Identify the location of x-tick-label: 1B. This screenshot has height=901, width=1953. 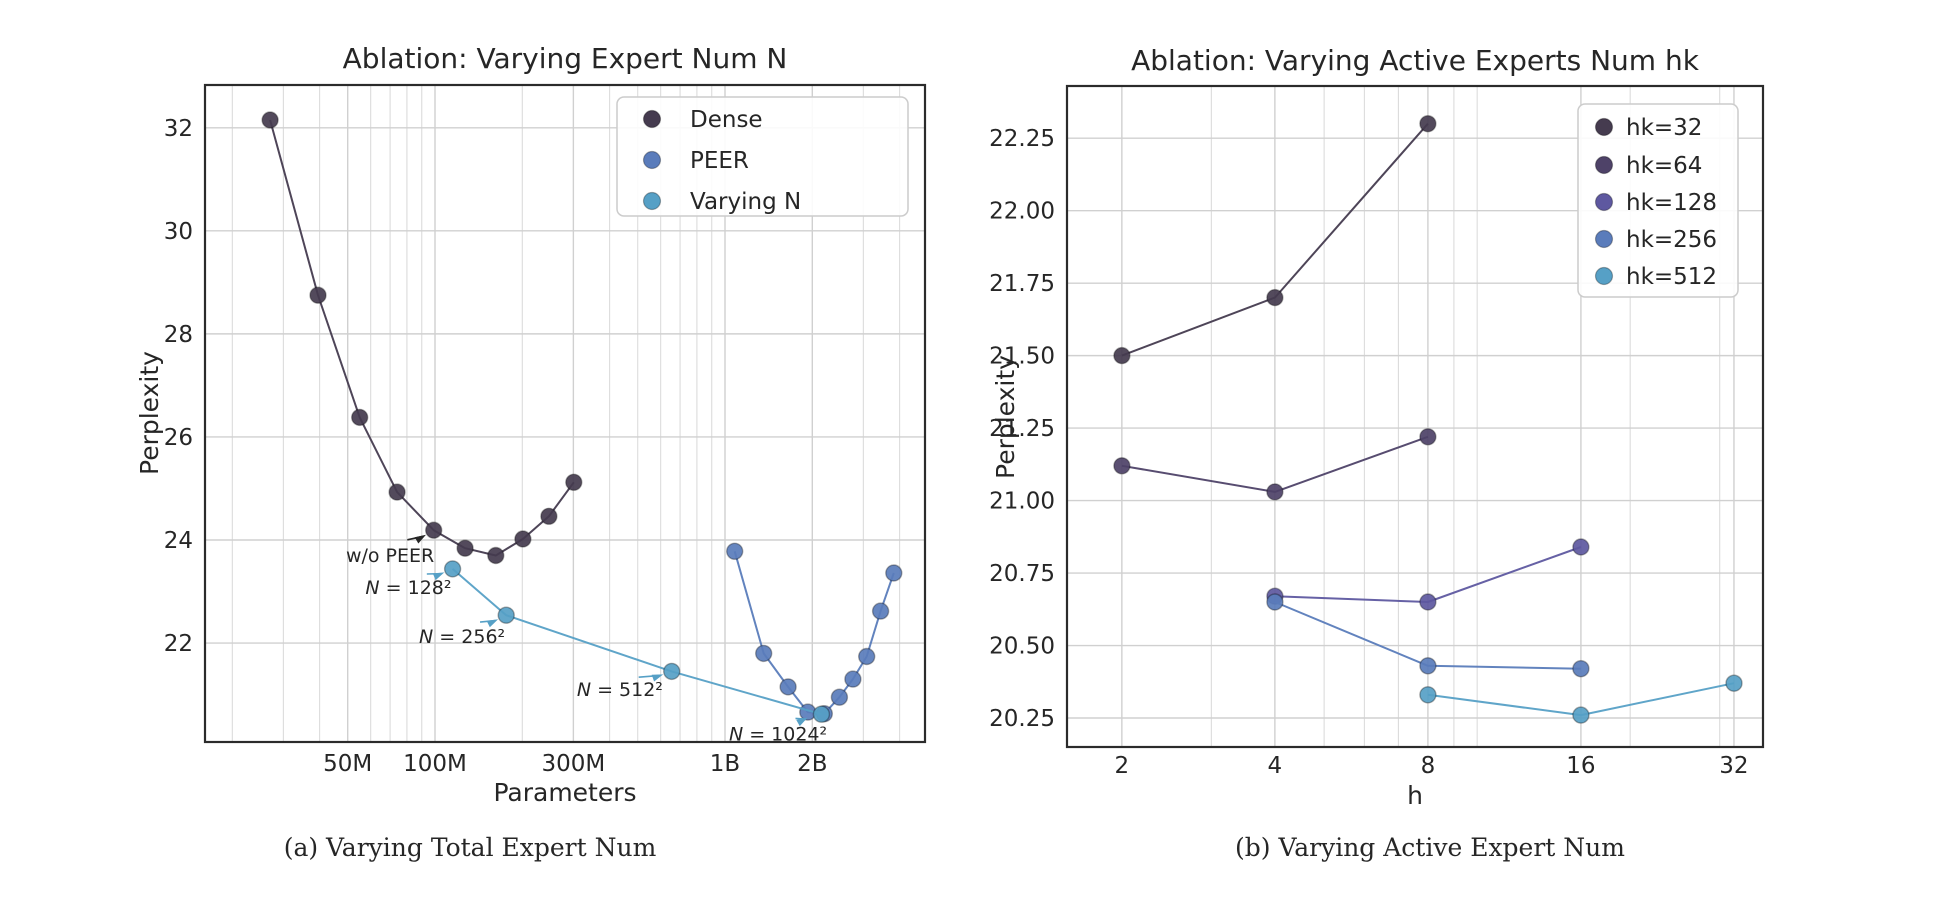
(725, 764).